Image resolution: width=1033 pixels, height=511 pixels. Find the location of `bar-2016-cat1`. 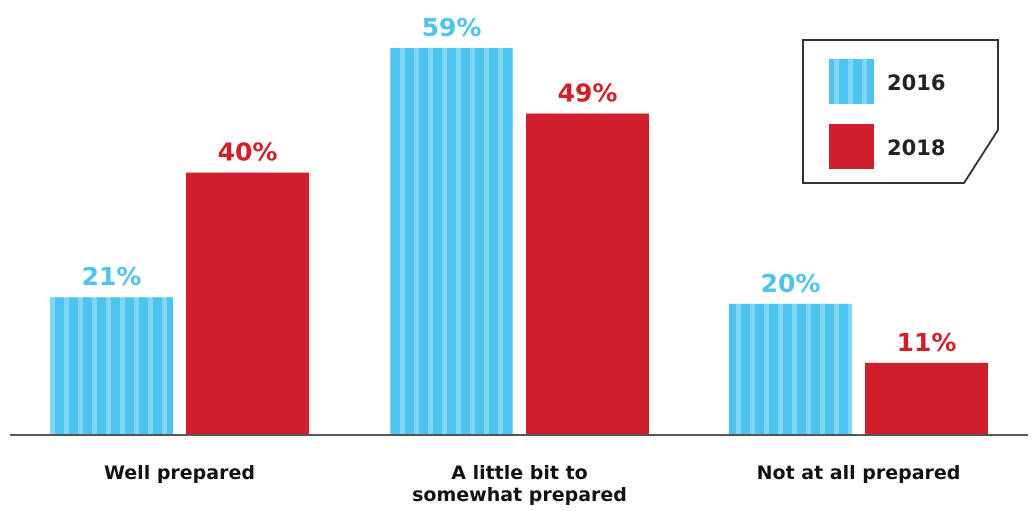

bar-2016-cat1 is located at coordinates (111, 366).